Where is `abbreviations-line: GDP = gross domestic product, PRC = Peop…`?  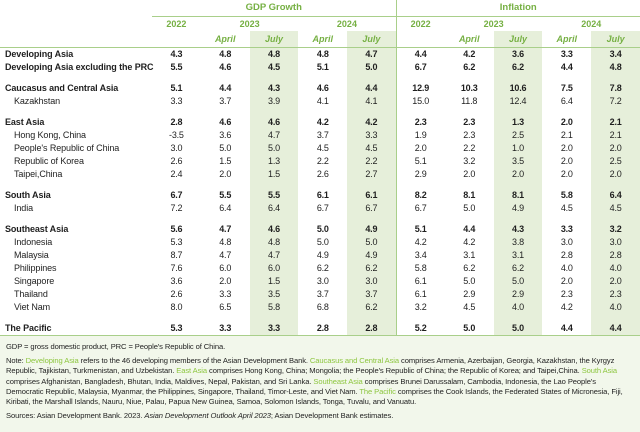
abbreviations-line: GDP = gross domestic product, PRC = Peop… is located at coordinates (116, 346).